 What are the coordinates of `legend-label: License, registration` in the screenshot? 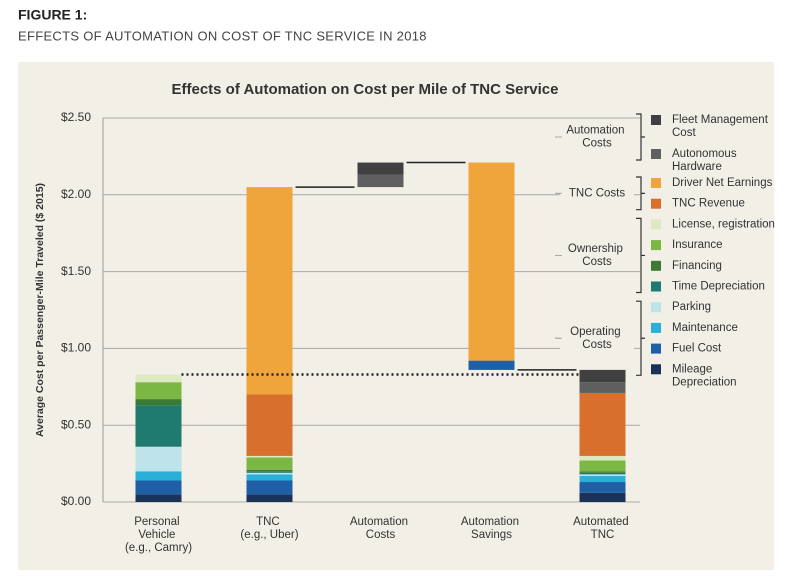 It's located at (723, 224).